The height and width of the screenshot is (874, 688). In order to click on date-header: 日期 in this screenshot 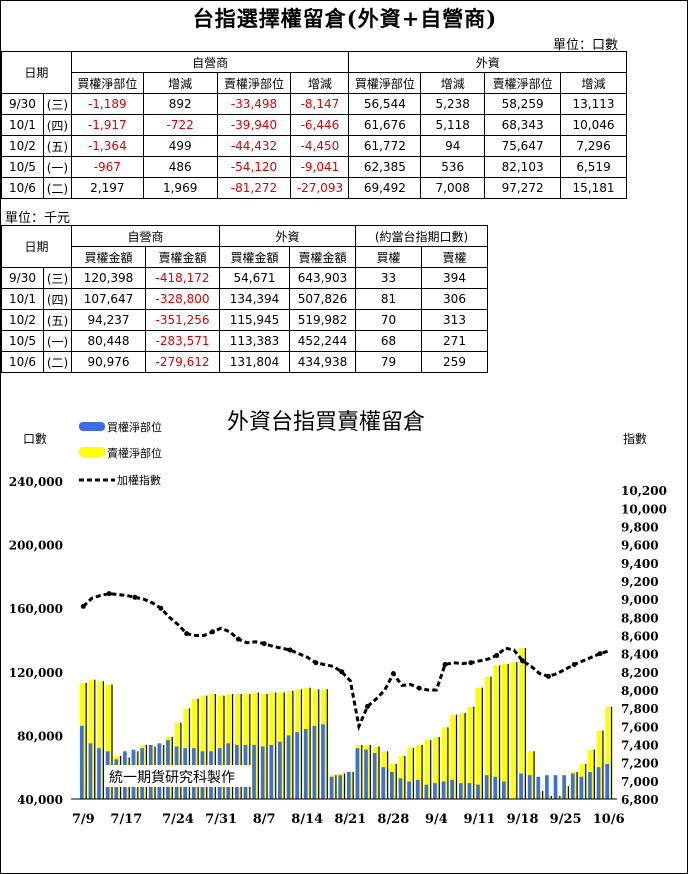, I will do `click(36, 72)`.